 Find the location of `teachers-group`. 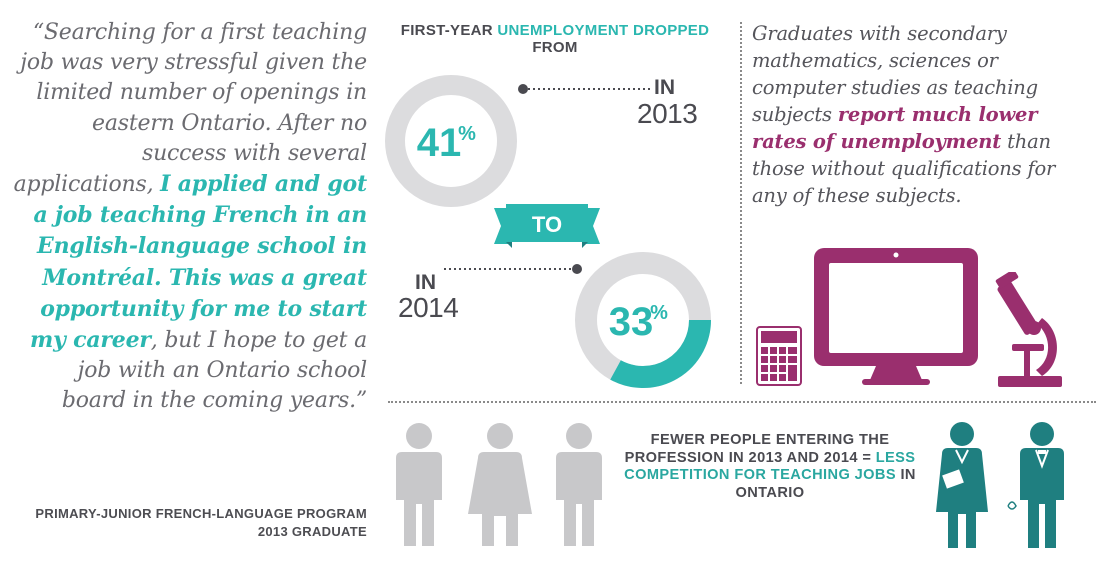

teachers-group is located at coordinates (1000, 485).